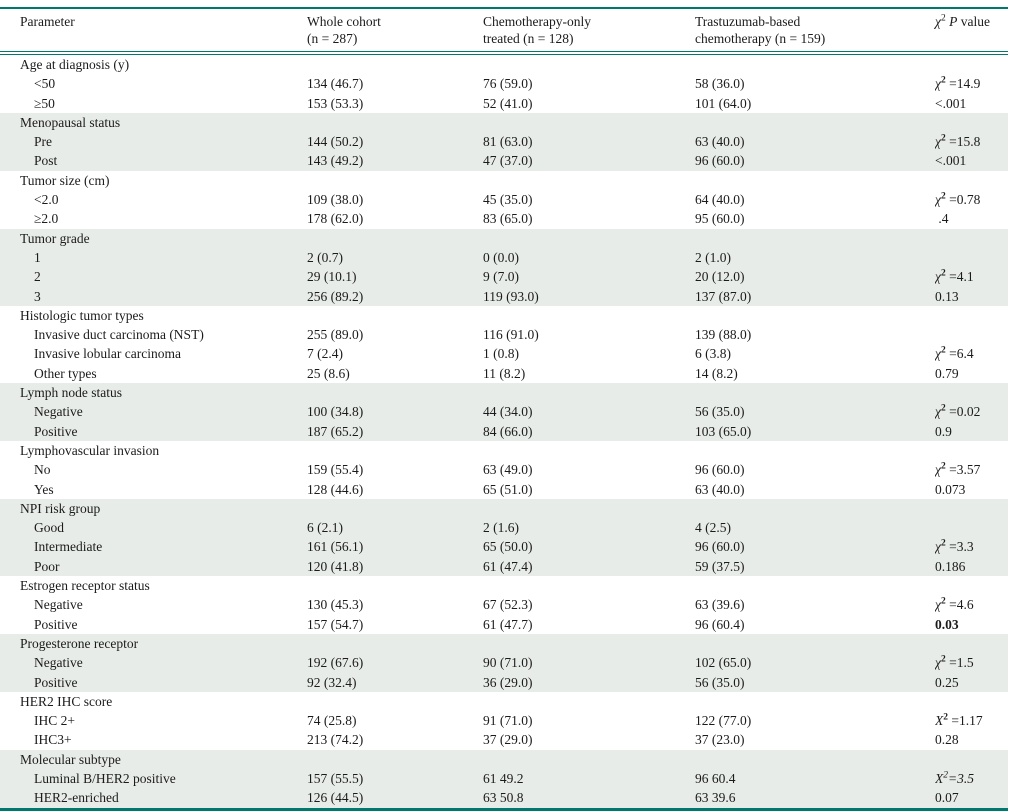 This screenshot has height=811, width=1016. I want to click on table-row: Good 6 (2.1) 2 (1.6) 4 (2.5), so click(504, 528).